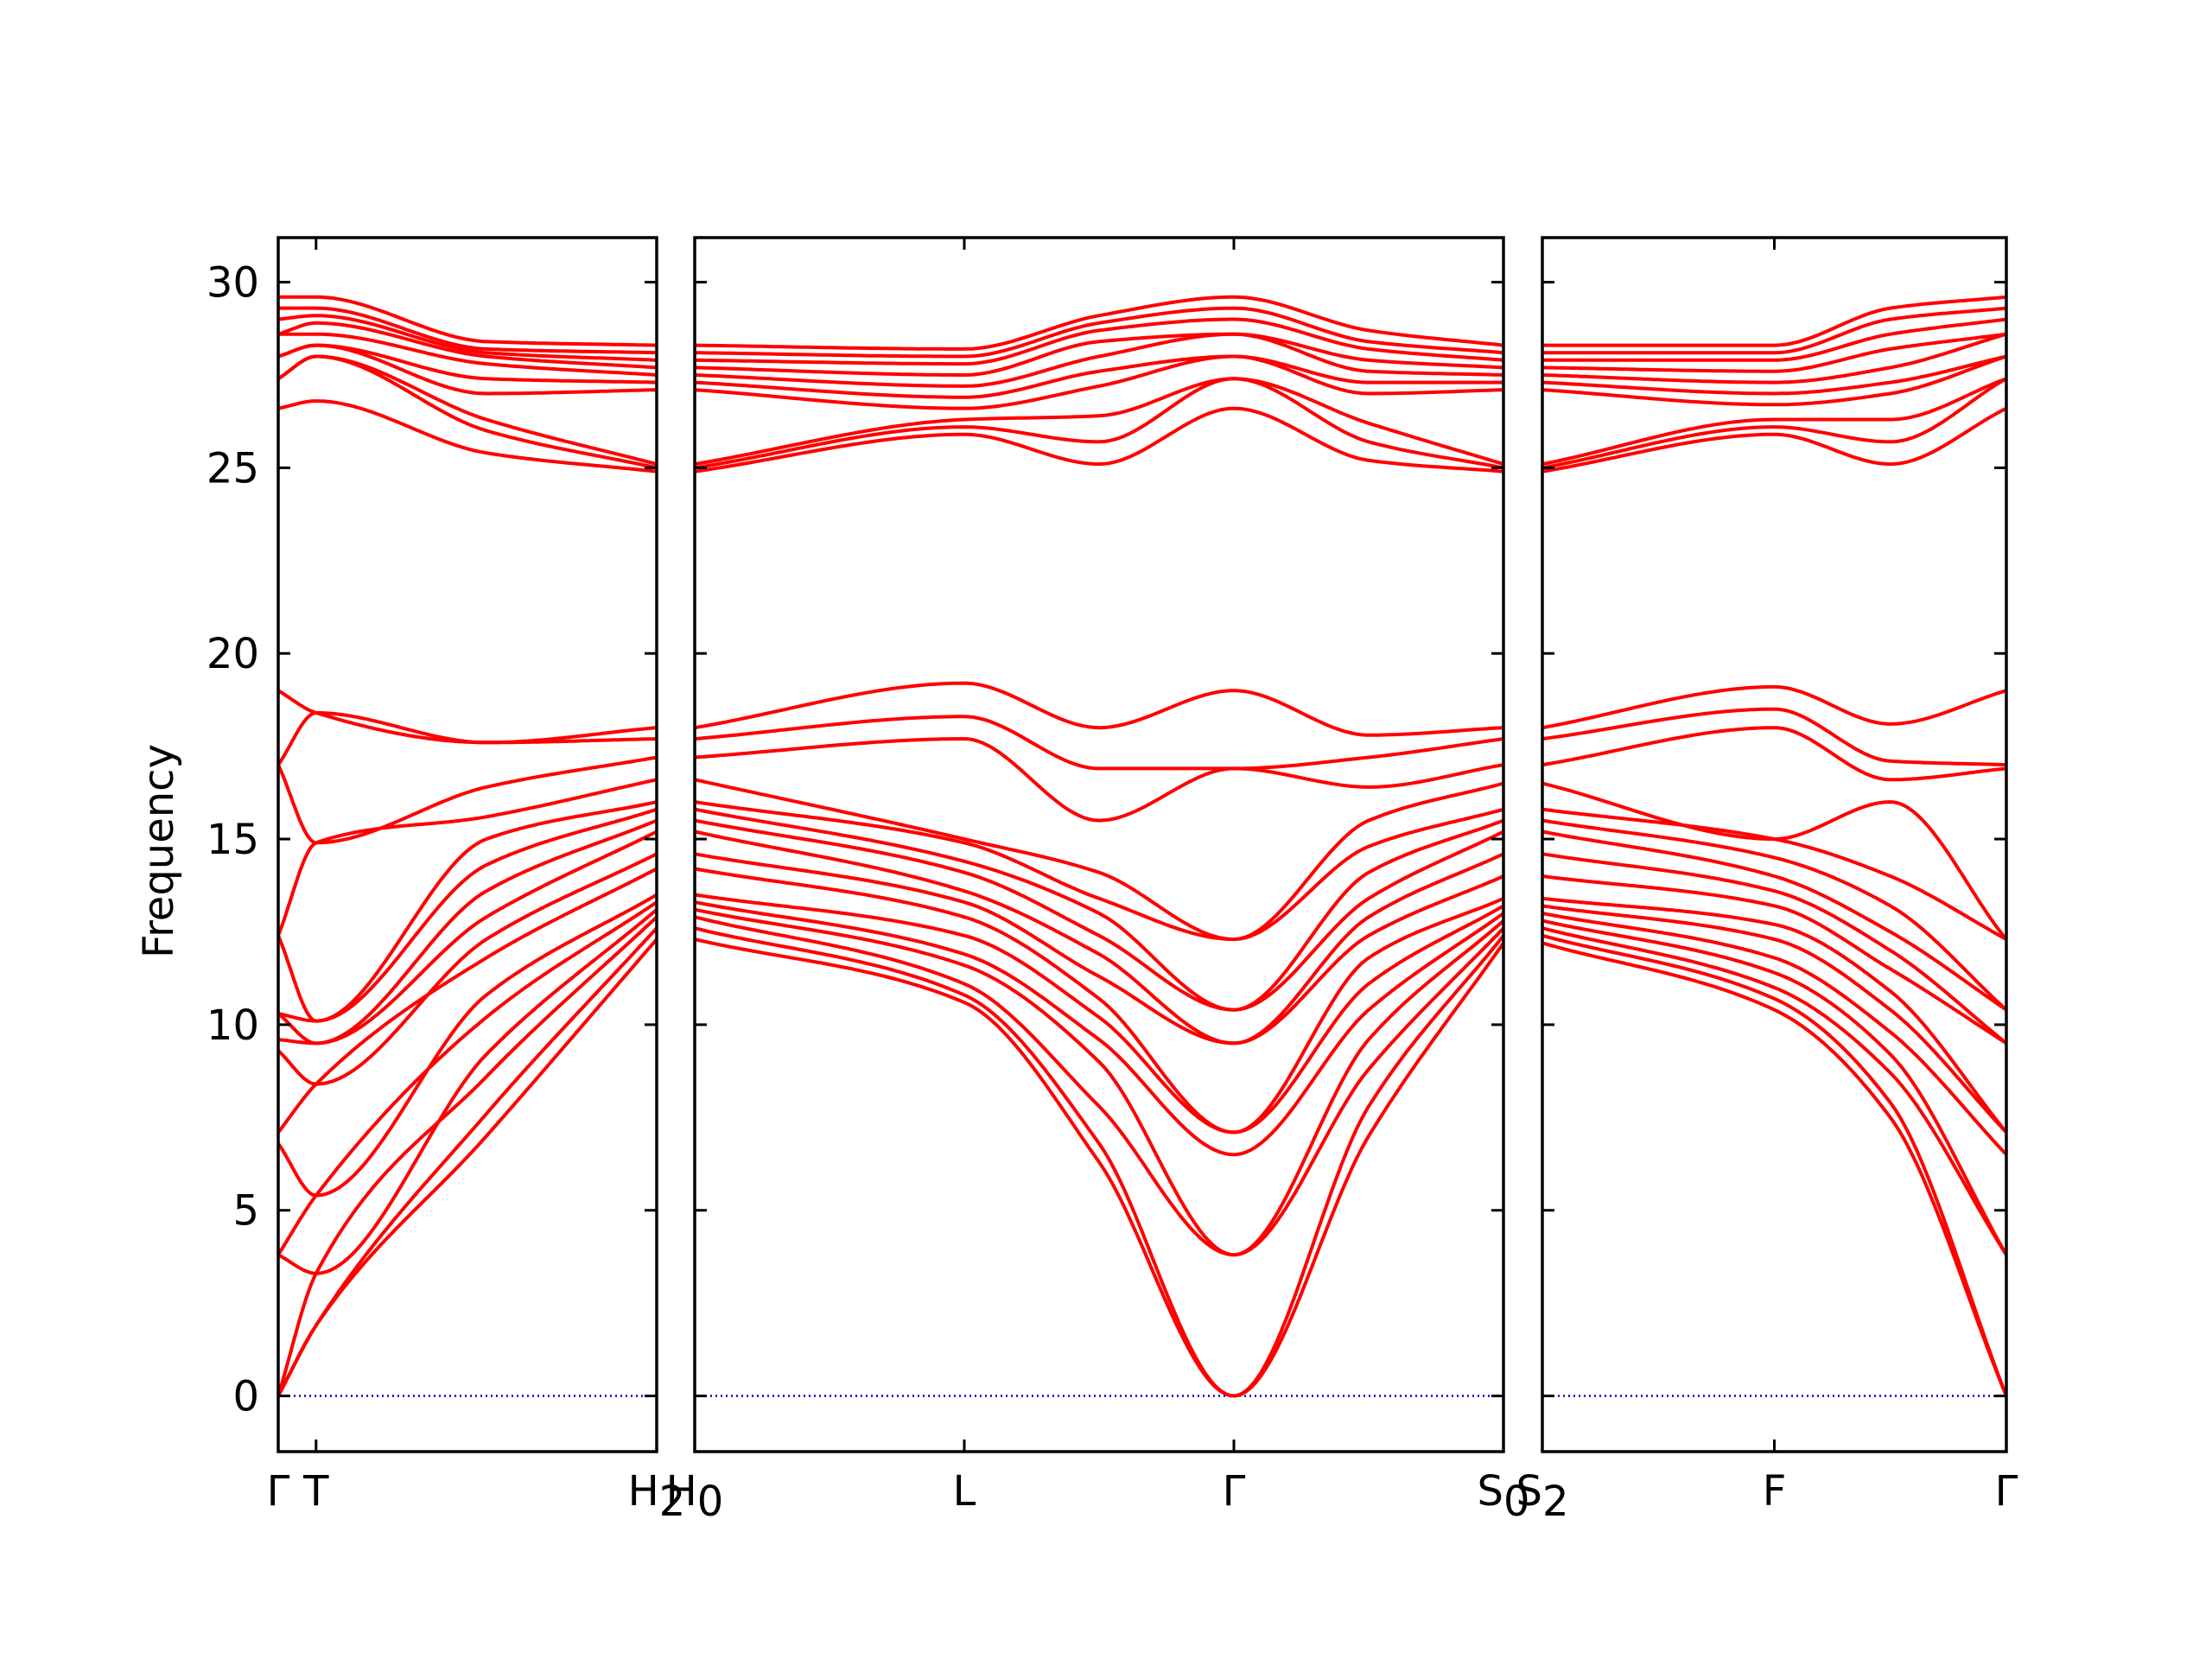 Image resolution: width=2212 pixels, height=1659 pixels. Describe the element at coordinates (233, 840) in the screenshot. I see `y-tick-label: 15` at that location.